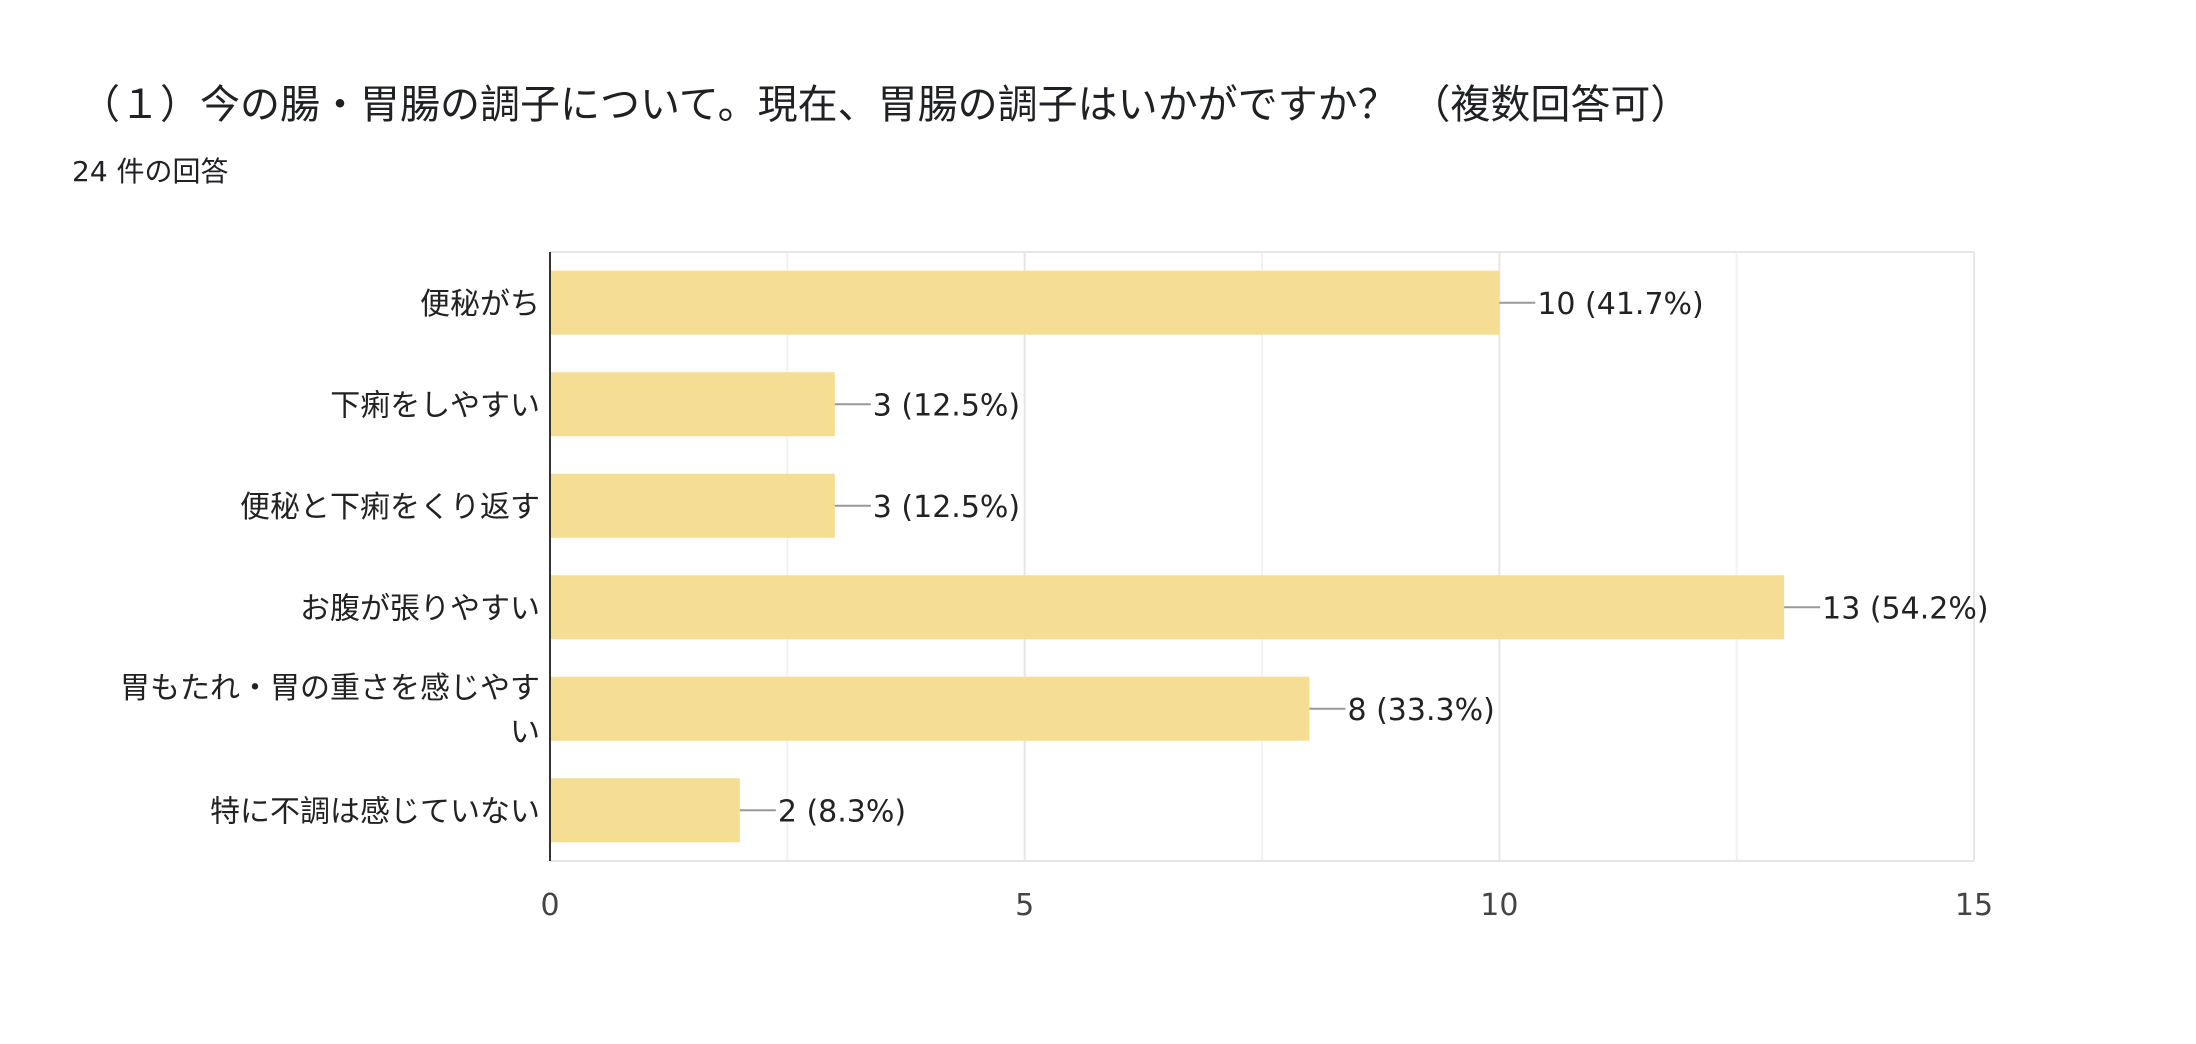 The width and height of the screenshot is (2196, 1044). Describe the element at coordinates (480, 304) in the screenshot. I see `category-label: 便秘がち` at that location.